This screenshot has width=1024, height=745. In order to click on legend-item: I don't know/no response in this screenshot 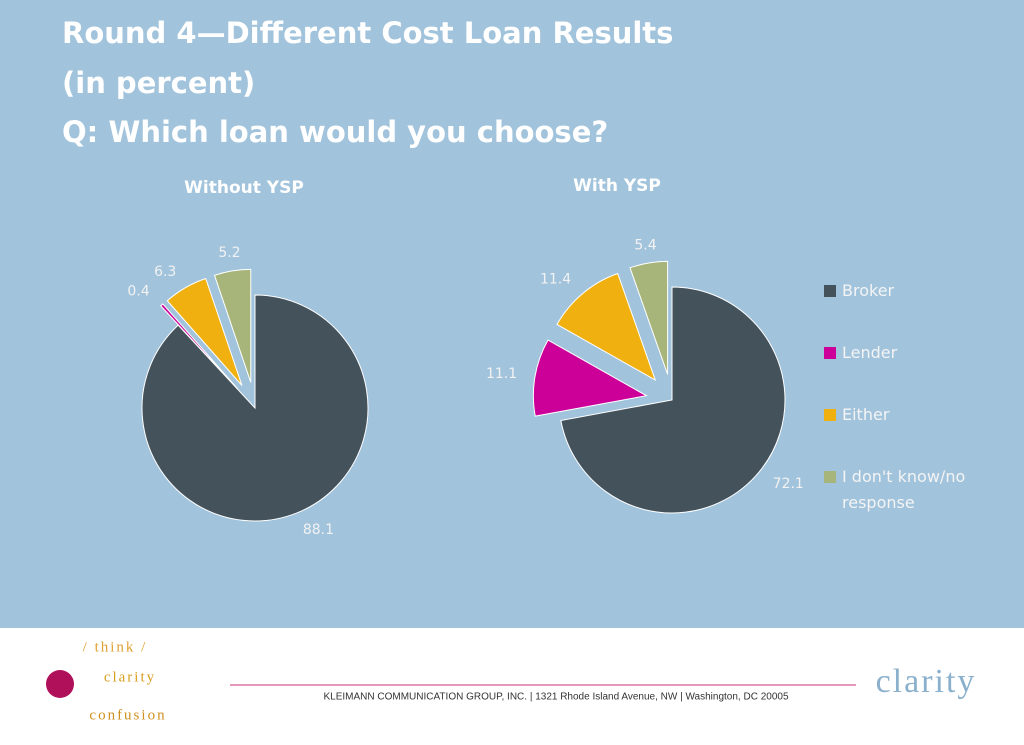, I will do `click(914, 495)`.